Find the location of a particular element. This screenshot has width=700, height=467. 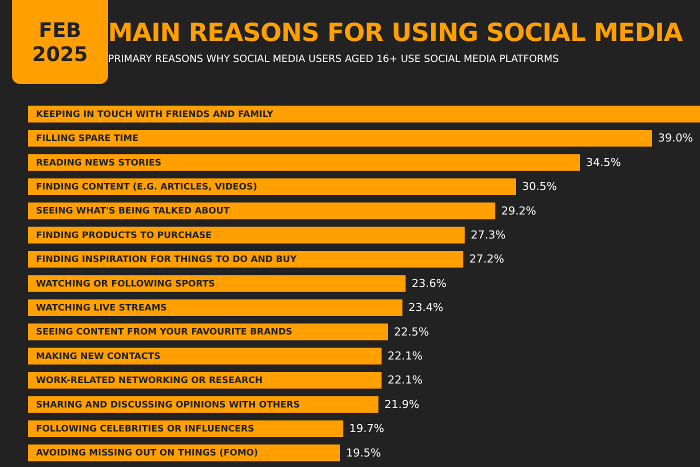

y-tick-label: MAKING NEW CONTACTS is located at coordinates (98, 357).